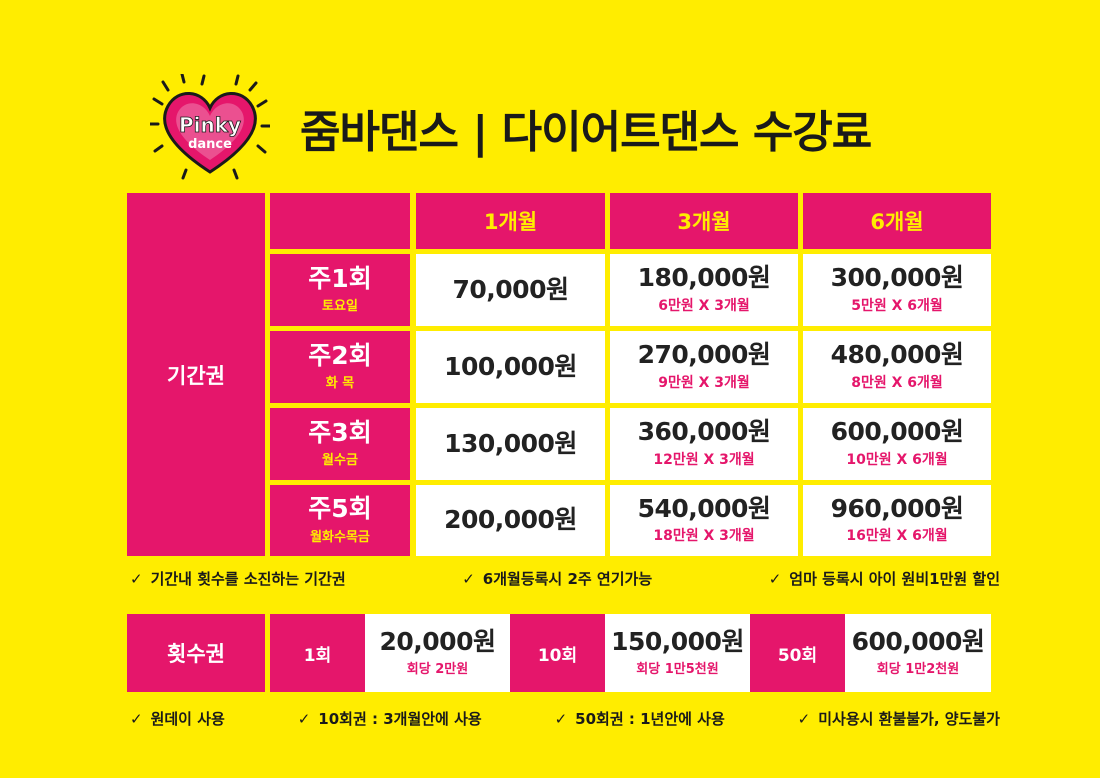  I want to click on note-item: ✓ 50회권 : 1년안에 사용, so click(640, 718).